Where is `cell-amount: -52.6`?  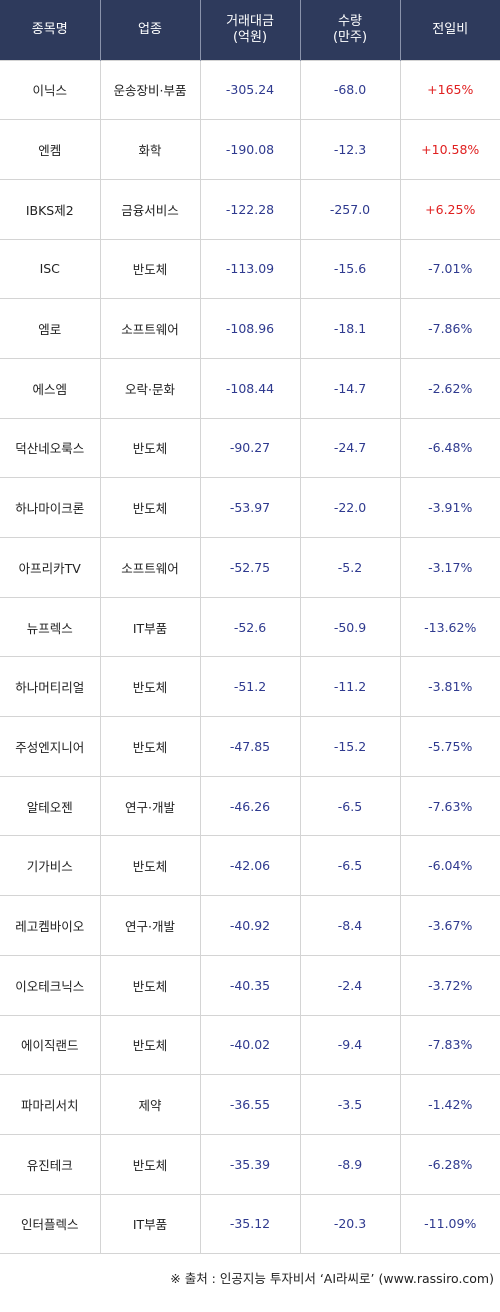 cell-amount: -52.6 is located at coordinates (249, 626).